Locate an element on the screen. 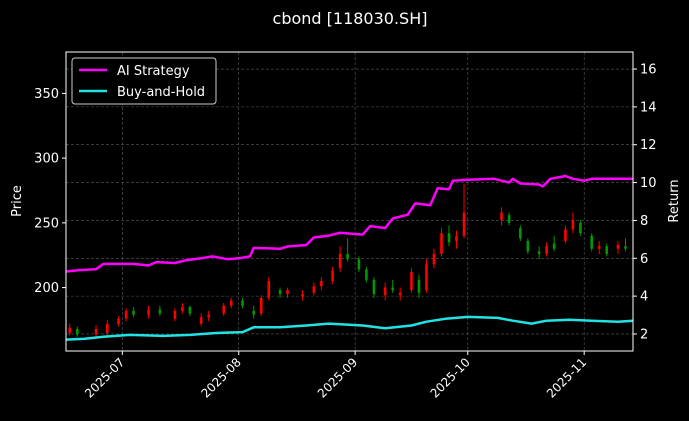 The height and width of the screenshot is (421, 689). chart-title: cbond [118030.SH] is located at coordinates (350, 18).